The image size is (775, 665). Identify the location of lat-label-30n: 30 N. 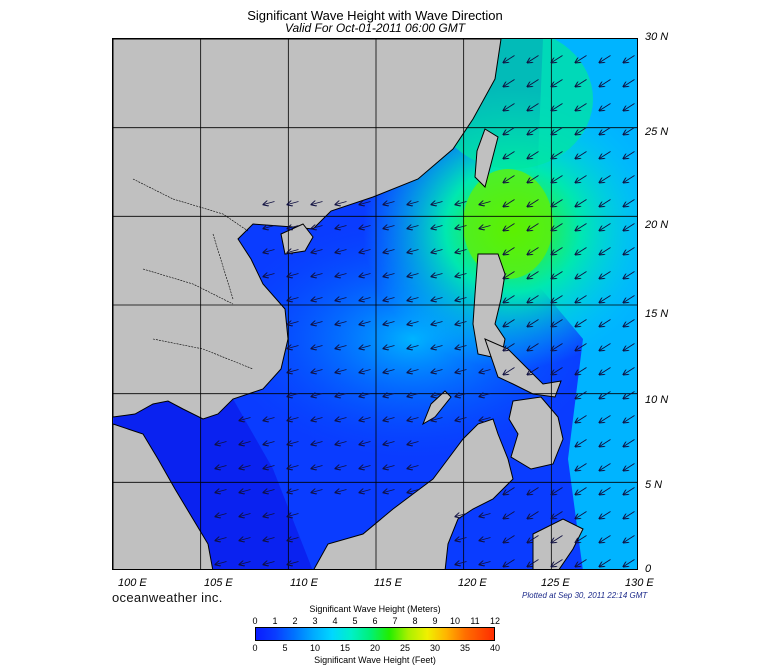
(657, 37).